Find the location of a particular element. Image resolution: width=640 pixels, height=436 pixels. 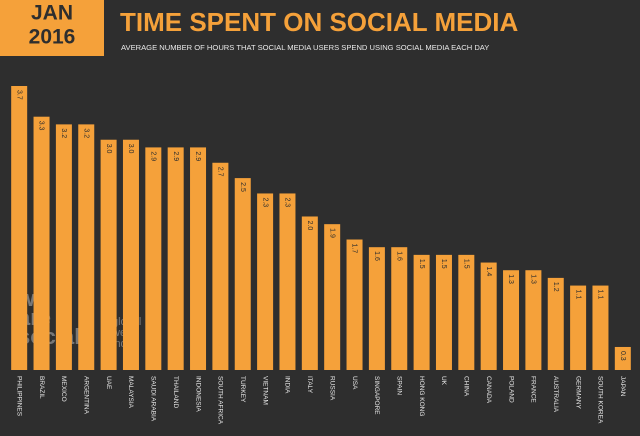

x-tick-label: MALAYSIA is located at coordinates (130, 392).